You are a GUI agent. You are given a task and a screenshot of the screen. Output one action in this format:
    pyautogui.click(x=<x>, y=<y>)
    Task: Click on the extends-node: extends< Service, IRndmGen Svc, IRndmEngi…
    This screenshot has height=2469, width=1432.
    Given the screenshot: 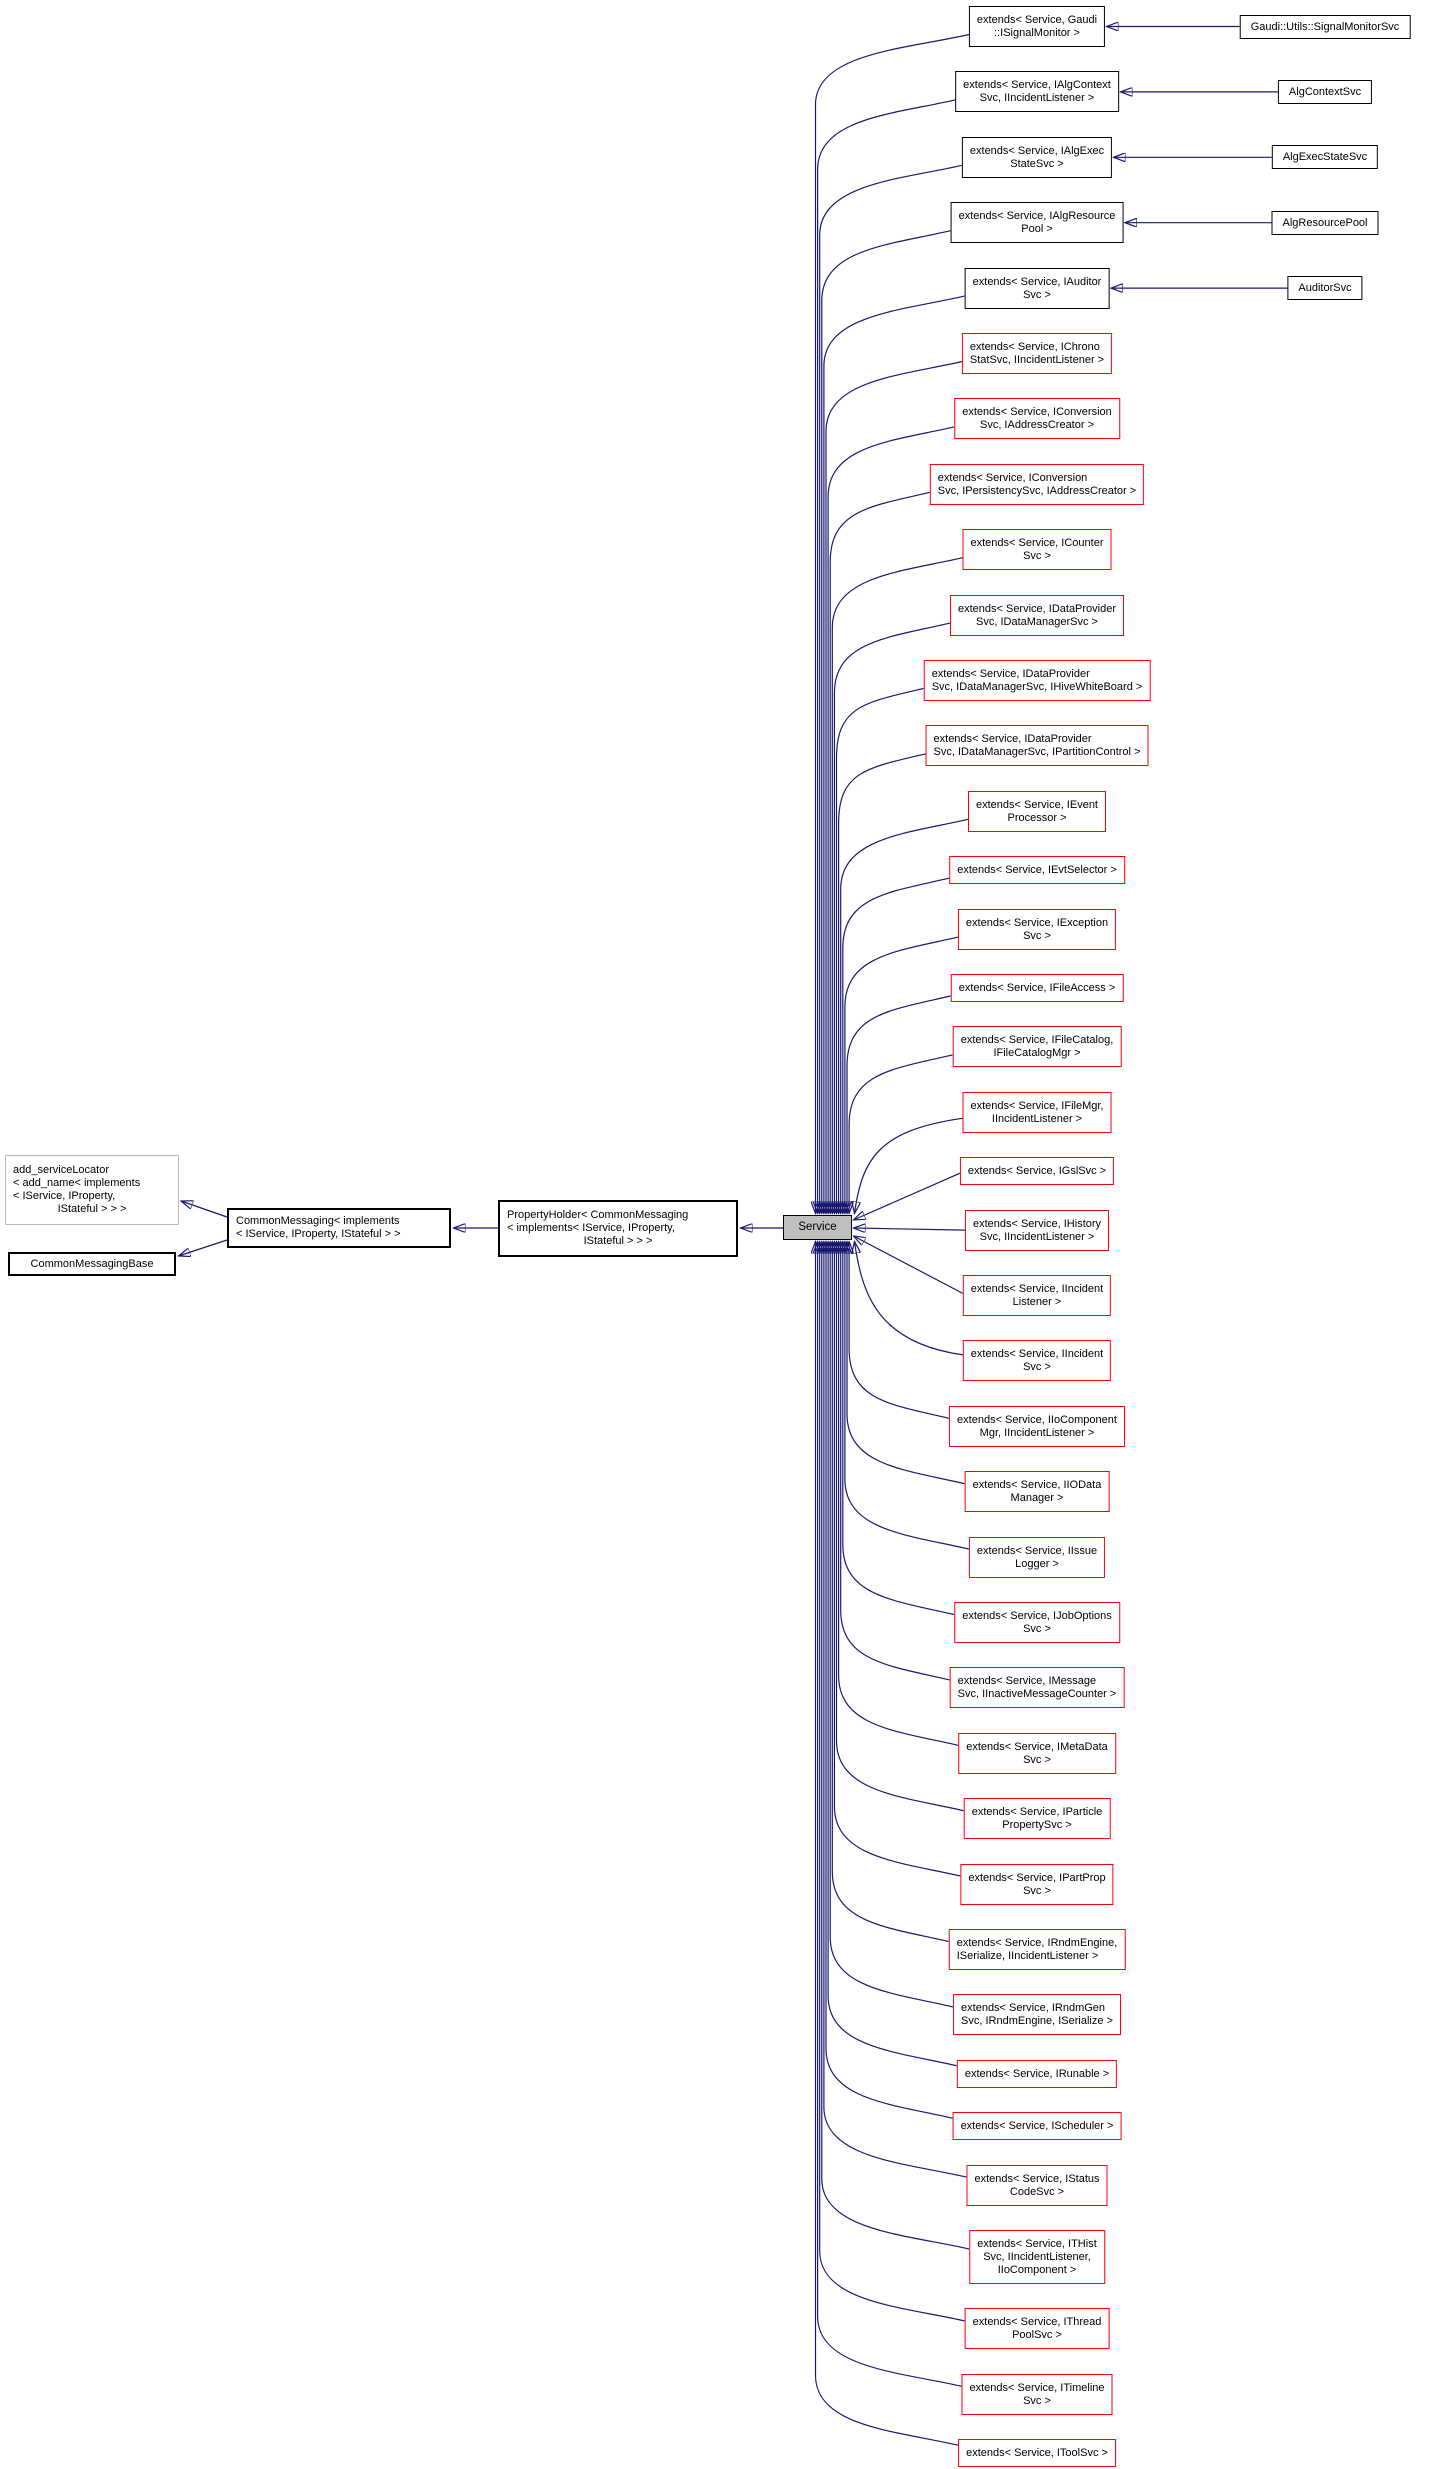 What is the action you would take?
    pyautogui.click(x=1037, y=2014)
    